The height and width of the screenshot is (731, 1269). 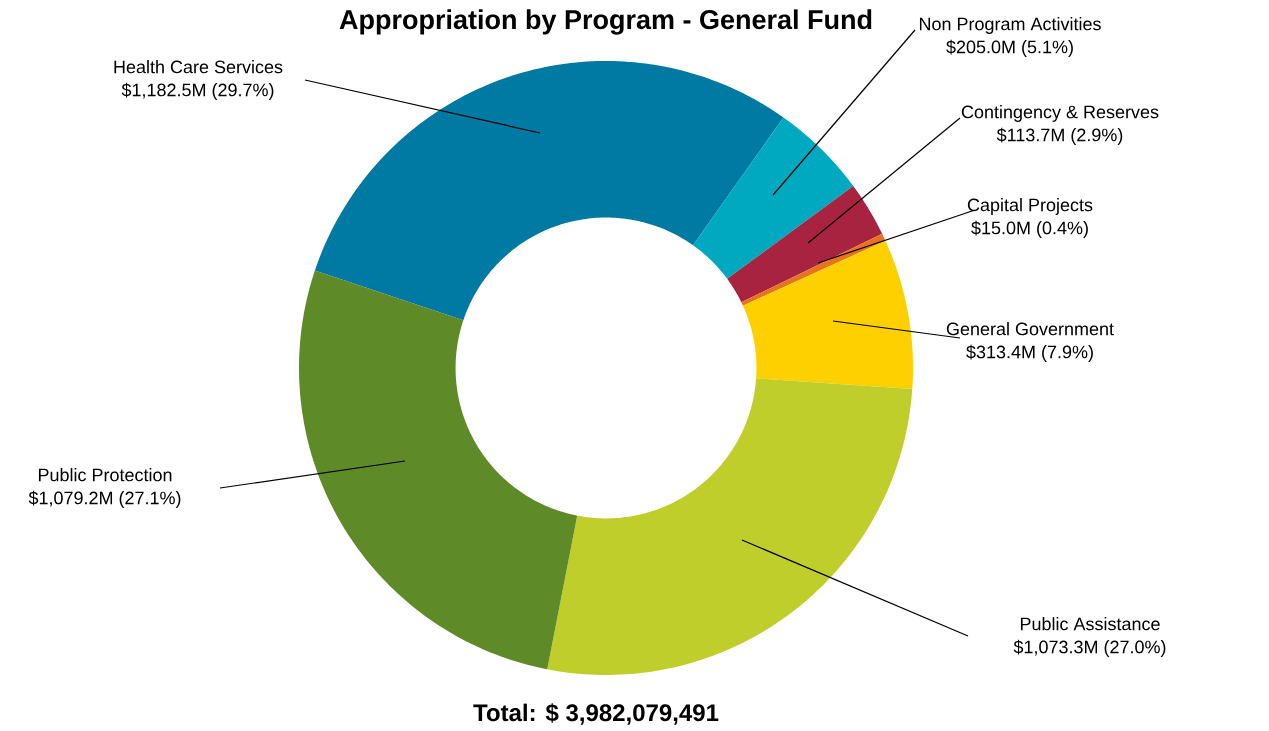 What do you see at coordinates (596, 714) in the screenshot?
I see `text: Total: $ 3,982,079,491` at bounding box center [596, 714].